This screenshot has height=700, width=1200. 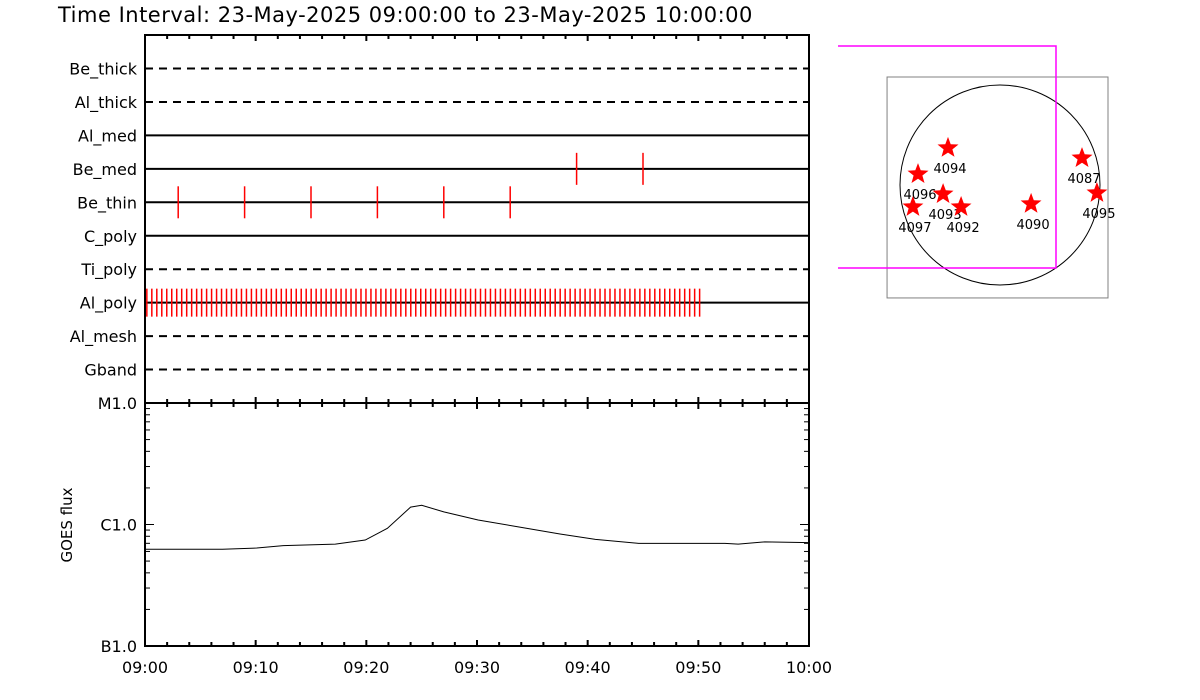 I want to click on active-region-label: 4087, so click(x=1083, y=179).